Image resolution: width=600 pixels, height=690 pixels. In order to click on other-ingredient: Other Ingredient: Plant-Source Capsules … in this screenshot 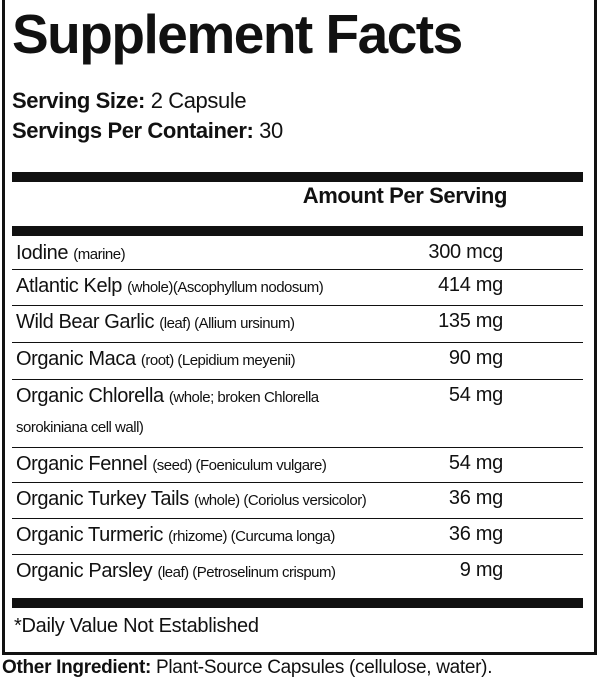, I will do `click(247, 668)`.